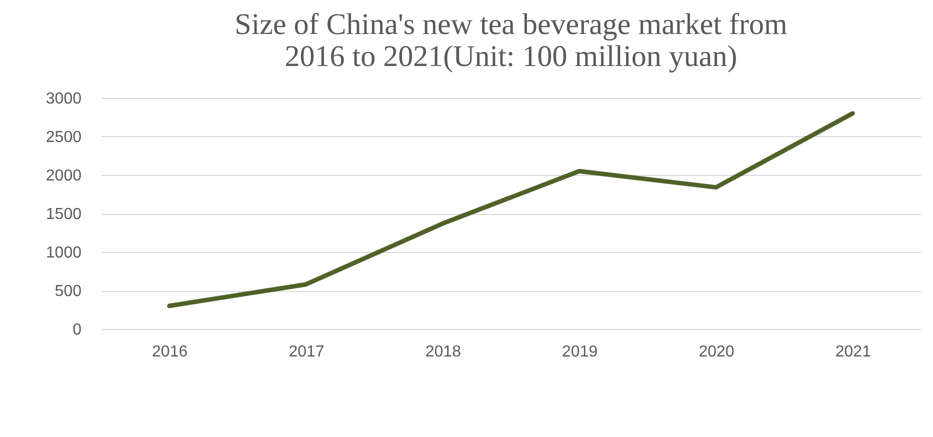 The height and width of the screenshot is (437, 933). Describe the element at coordinates (511, 56) in the screenshot. I see `text: 2016 to 2021(Unit: 100 million yuan)` at that location.